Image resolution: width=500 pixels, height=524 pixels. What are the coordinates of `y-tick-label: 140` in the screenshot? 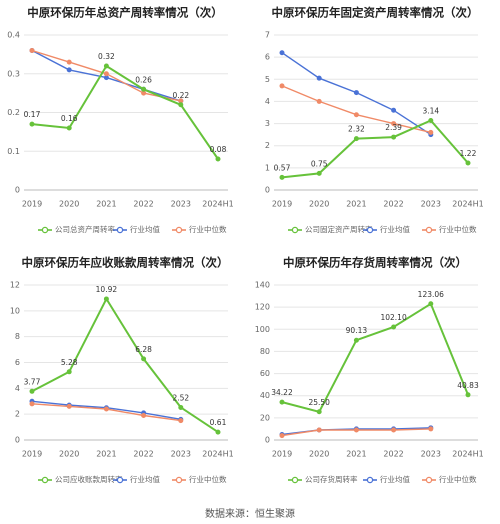 It's located at (262, 285).